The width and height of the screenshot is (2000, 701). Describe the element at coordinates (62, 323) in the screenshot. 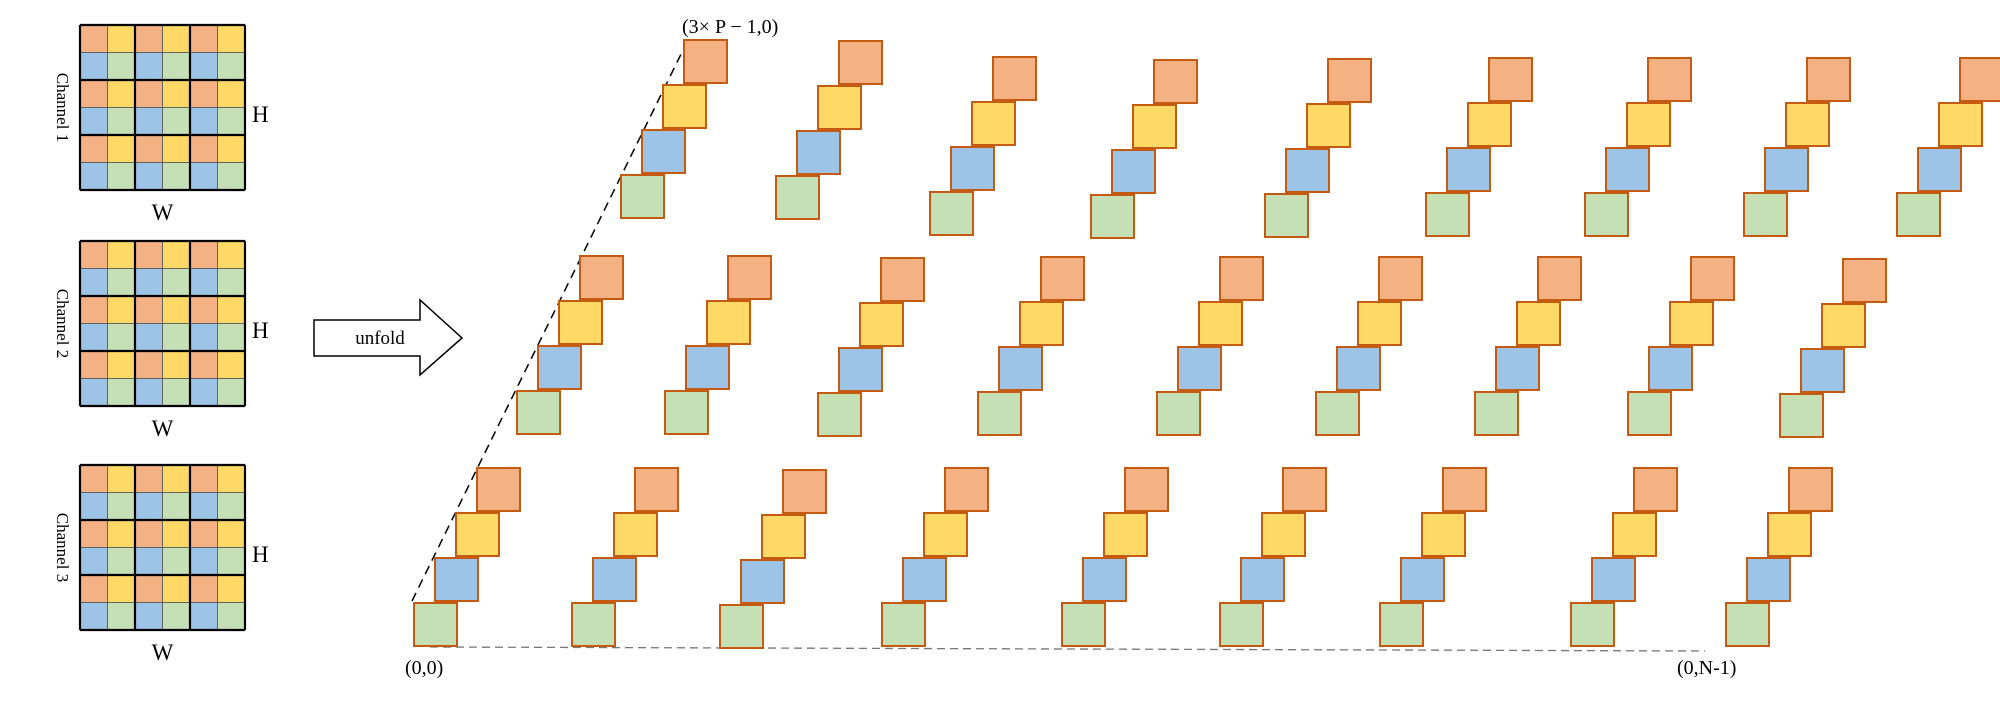

I see `channel-label: Channel 2` at that location.